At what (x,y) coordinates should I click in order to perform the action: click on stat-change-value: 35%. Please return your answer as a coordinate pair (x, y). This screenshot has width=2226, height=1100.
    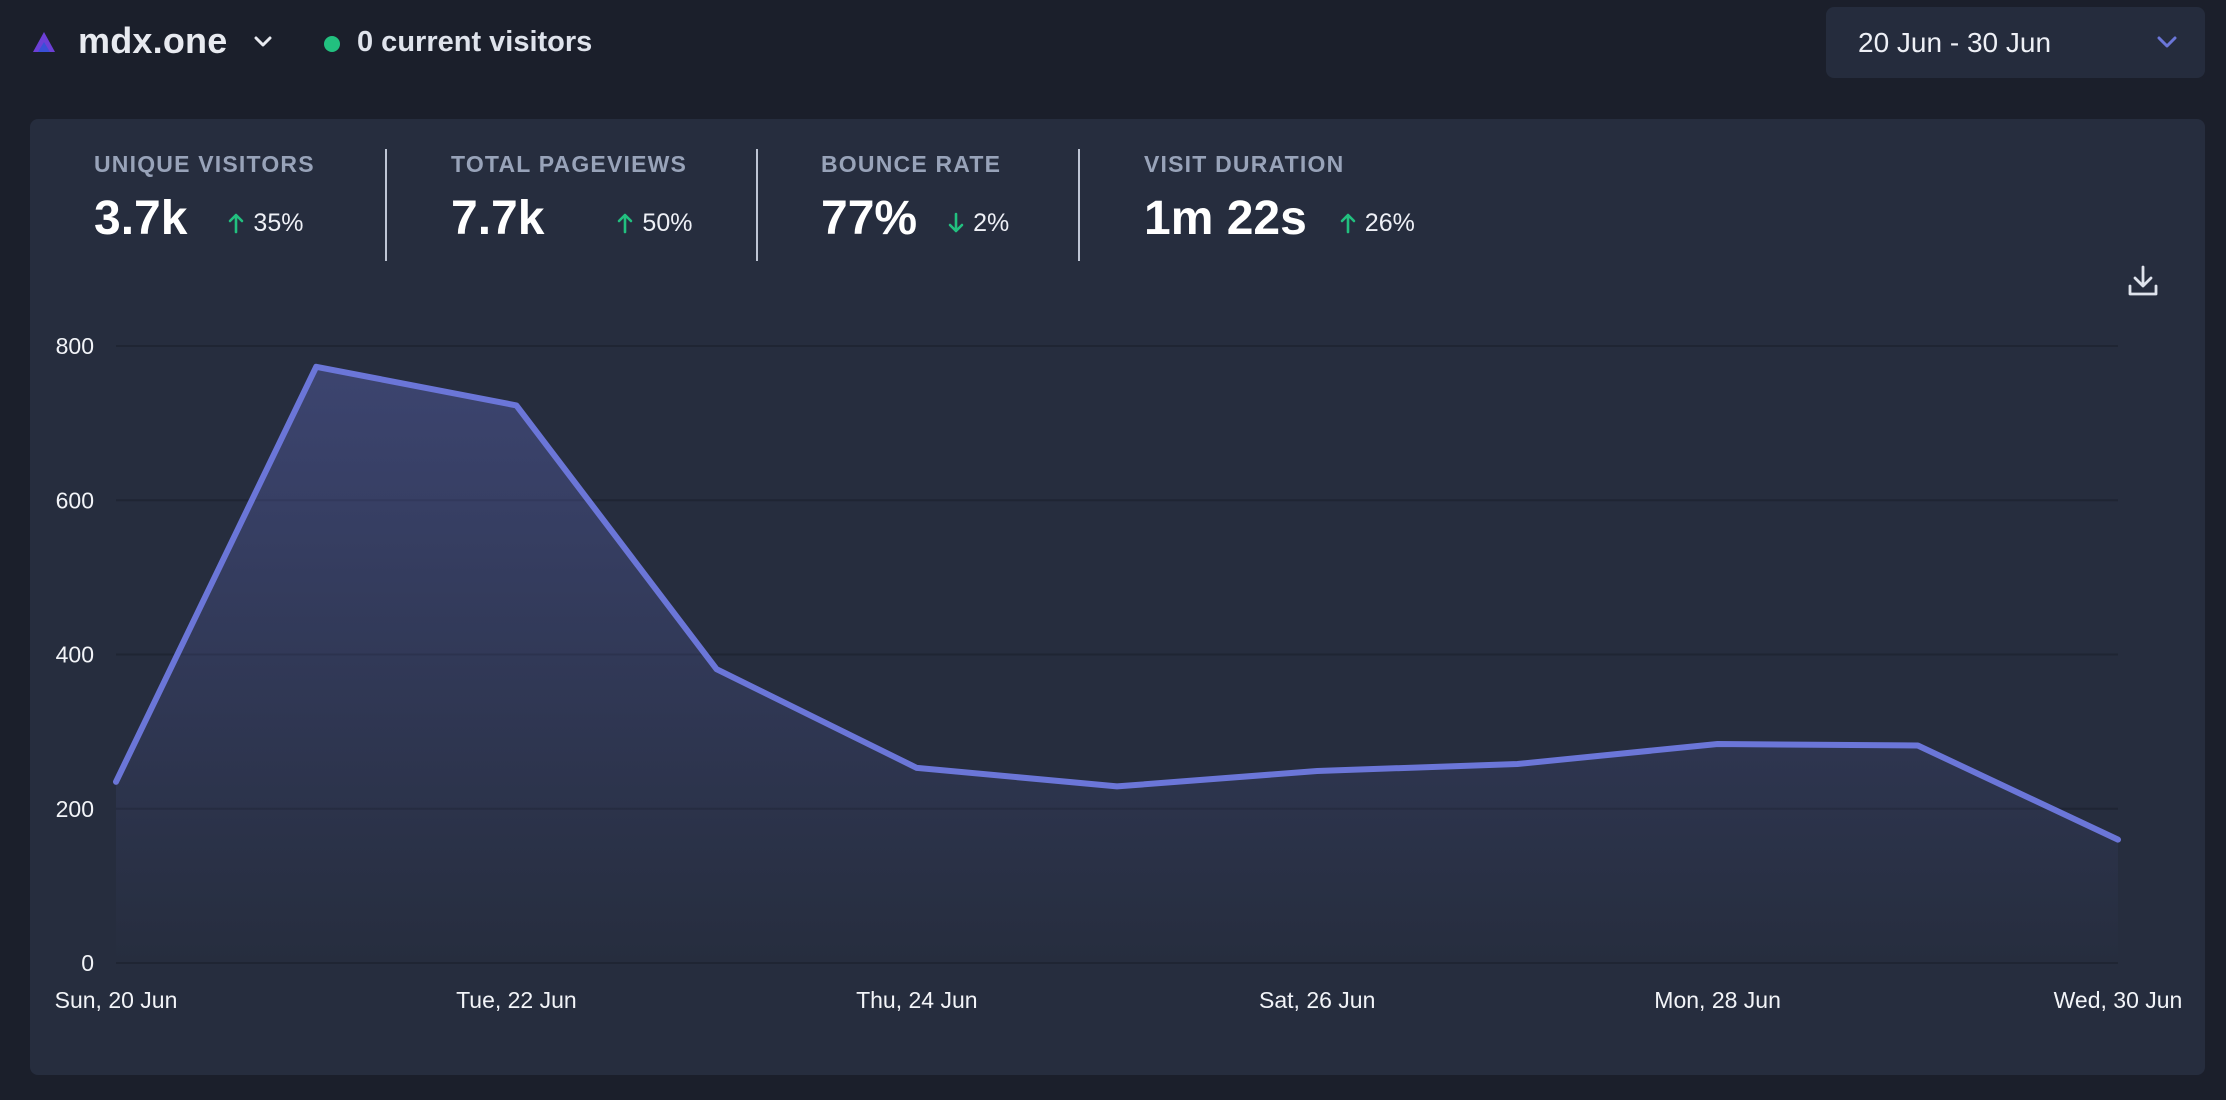
    Looking at the image, I should click on (278, 222).